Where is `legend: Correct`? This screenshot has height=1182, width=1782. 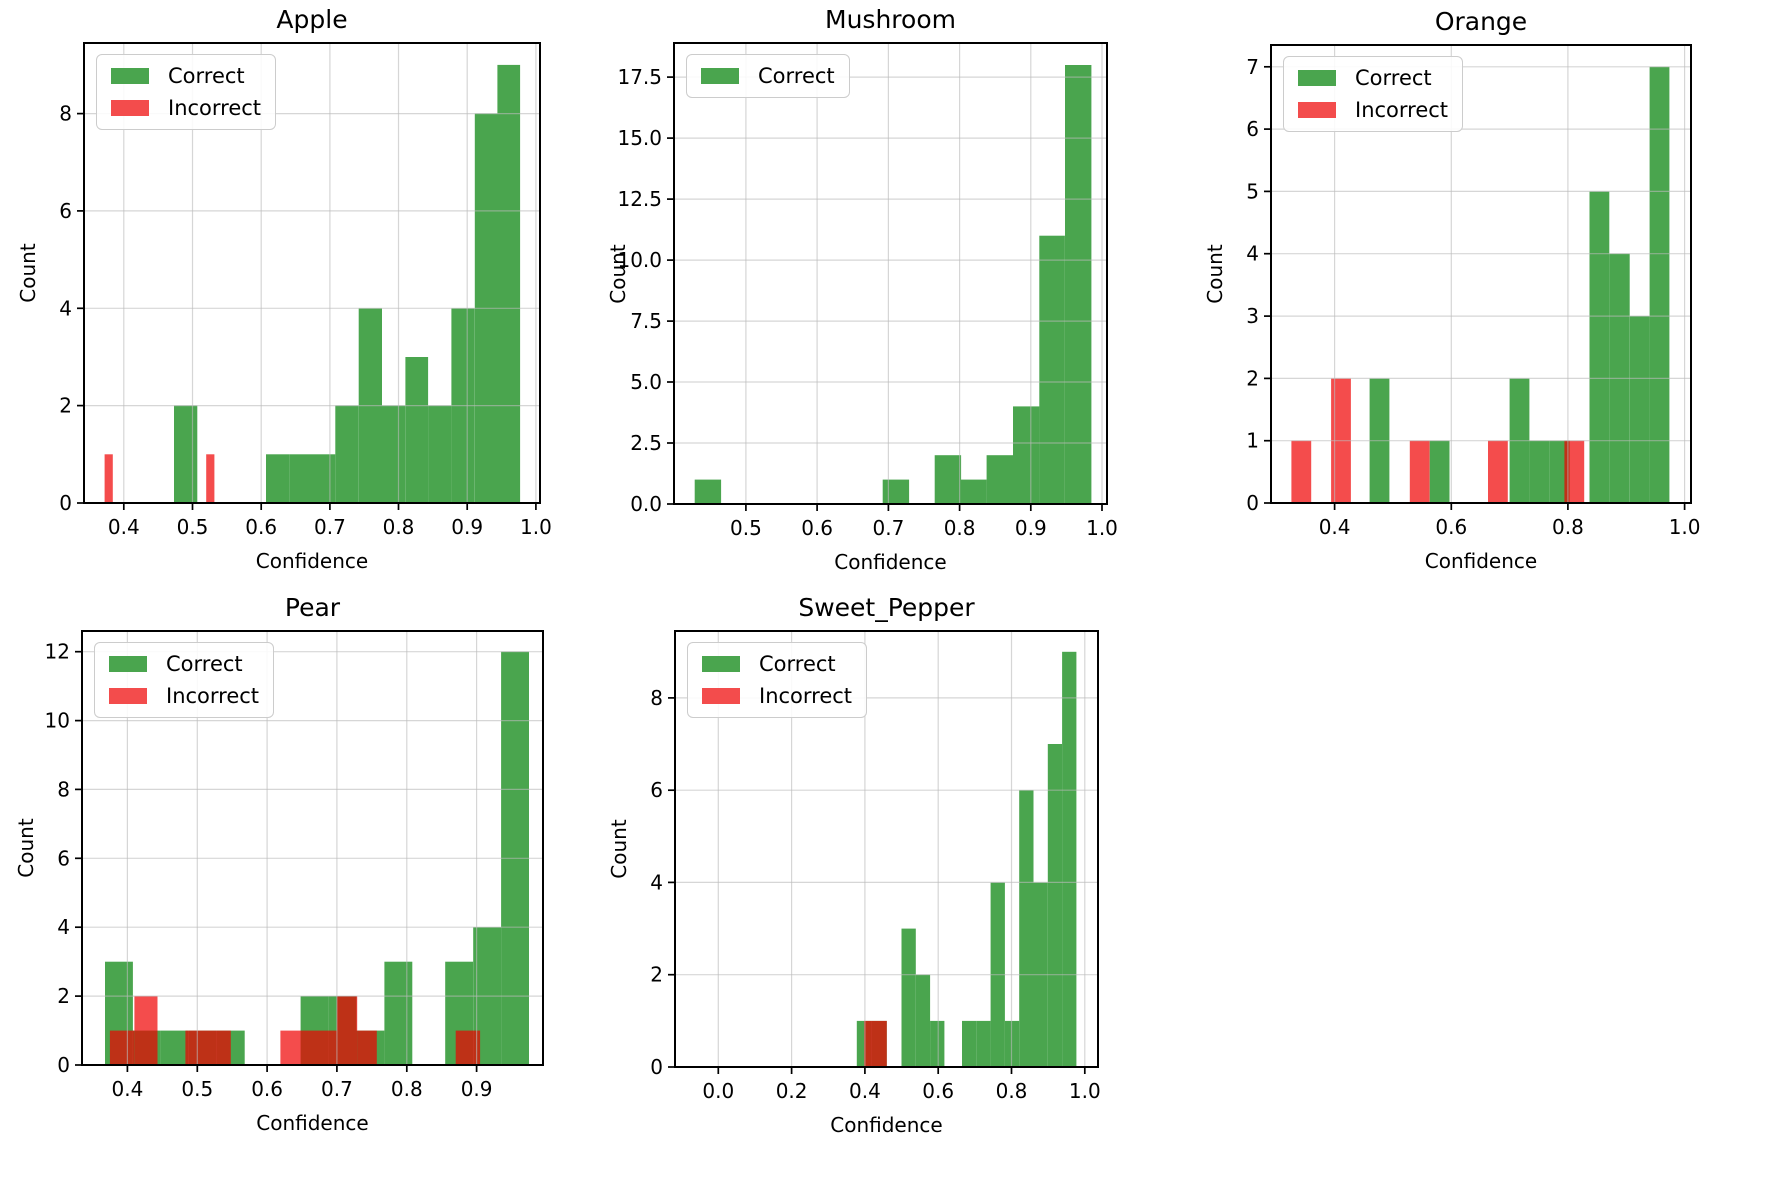 legend: Correct is located at coordinates (768, 76).